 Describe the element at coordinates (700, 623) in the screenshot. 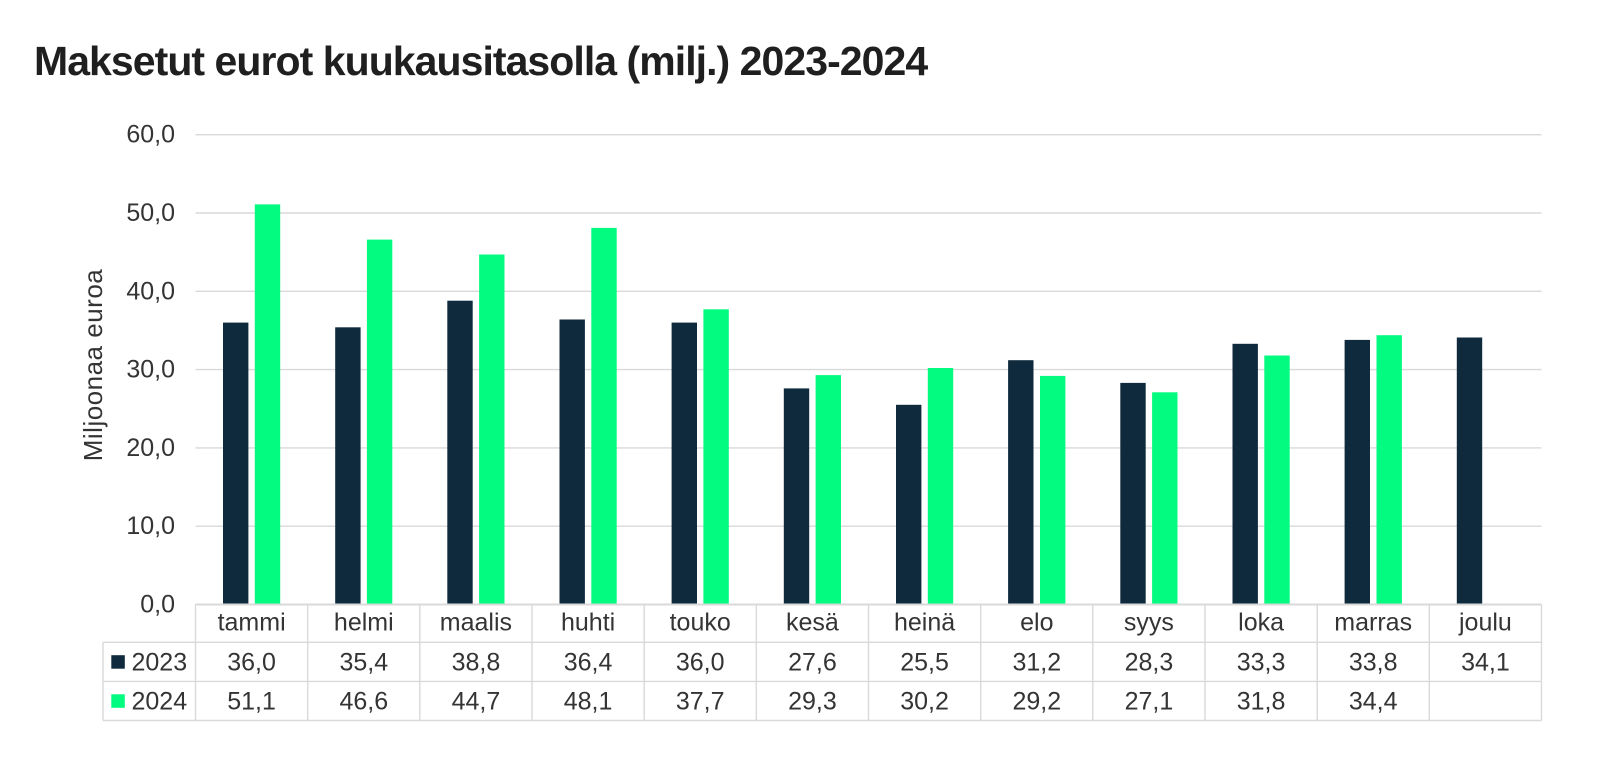

I see `svg-text: touko` at that location.